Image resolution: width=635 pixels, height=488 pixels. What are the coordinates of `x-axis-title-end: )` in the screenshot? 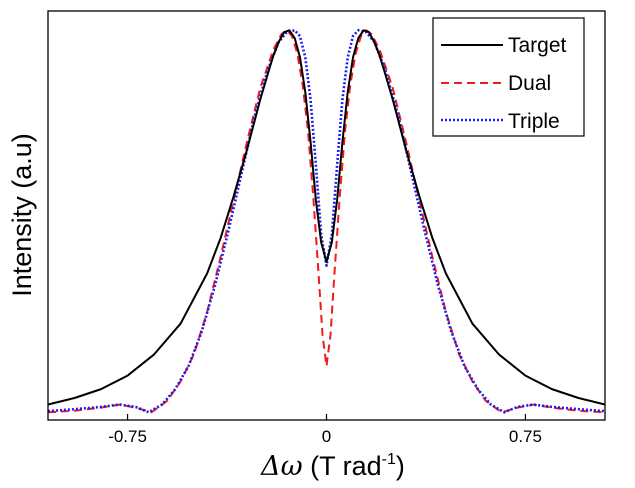 It's located at (400, 466).